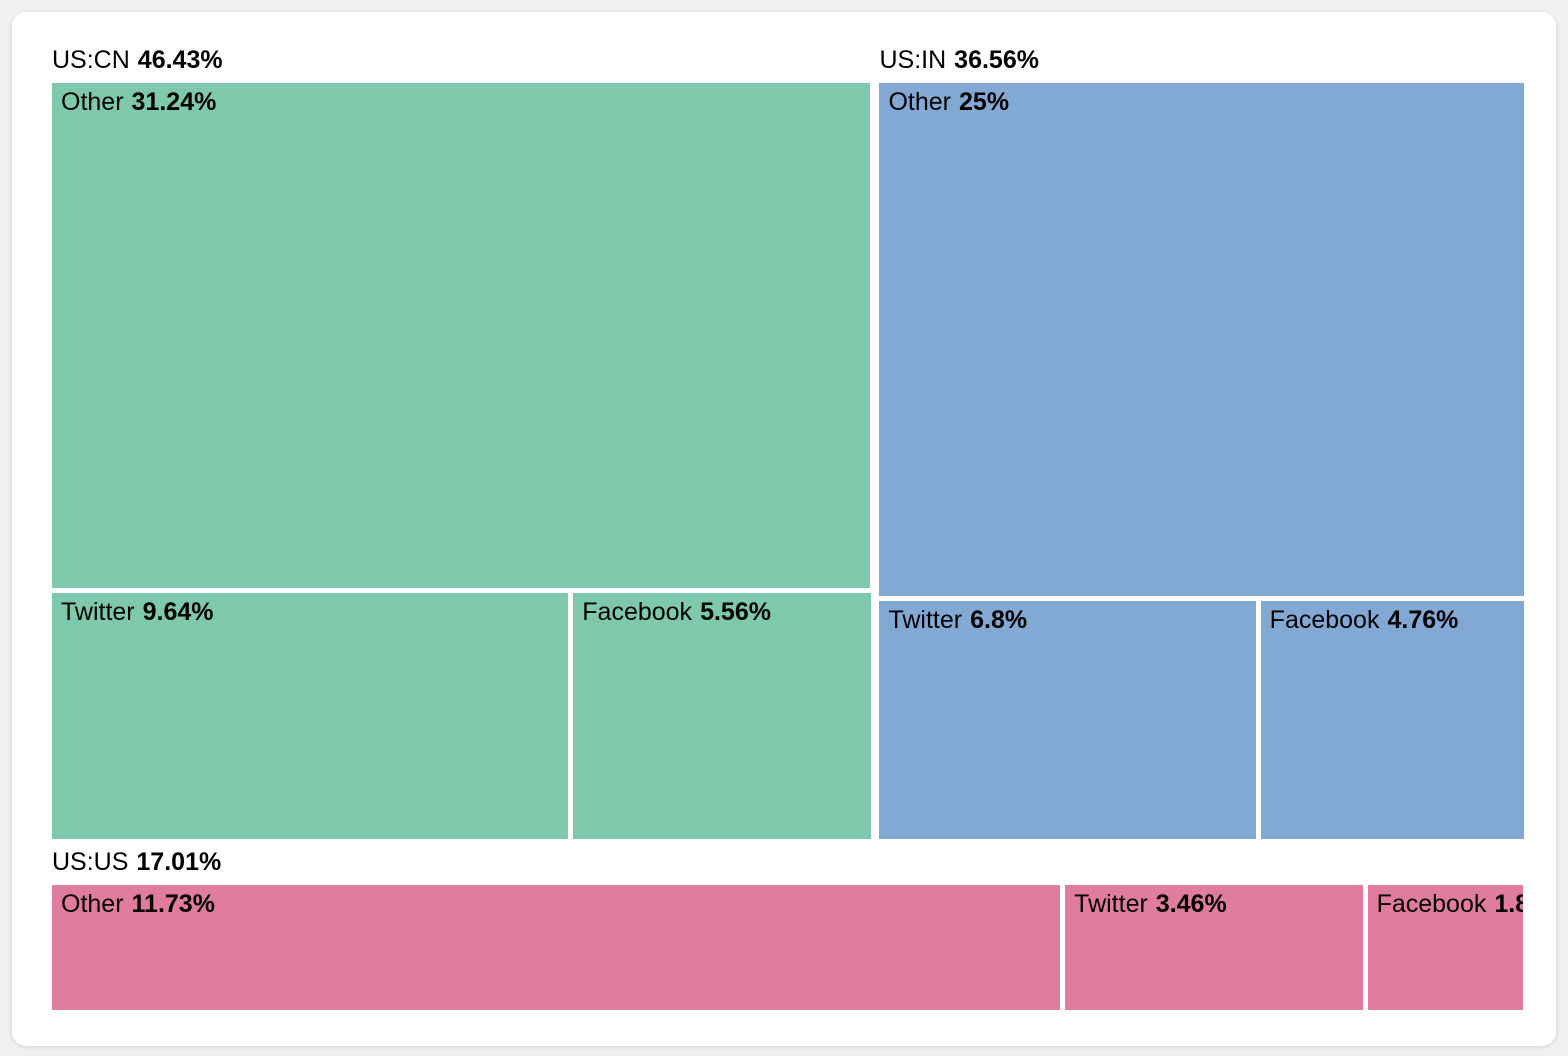 The height and width of the screenshot is (1056, 1568). What do you see at coordinates (310, 716) in the screenshot?
I see `treemap-cell-us-cn-twitter: Twitter 9.64%` at bounding box center [310, 716].